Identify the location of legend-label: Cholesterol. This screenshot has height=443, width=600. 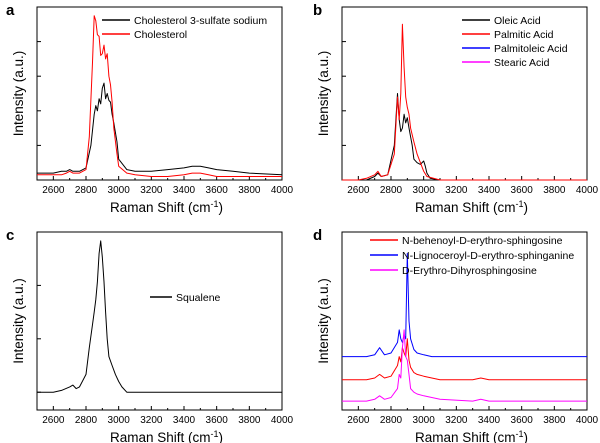
(160, 35).